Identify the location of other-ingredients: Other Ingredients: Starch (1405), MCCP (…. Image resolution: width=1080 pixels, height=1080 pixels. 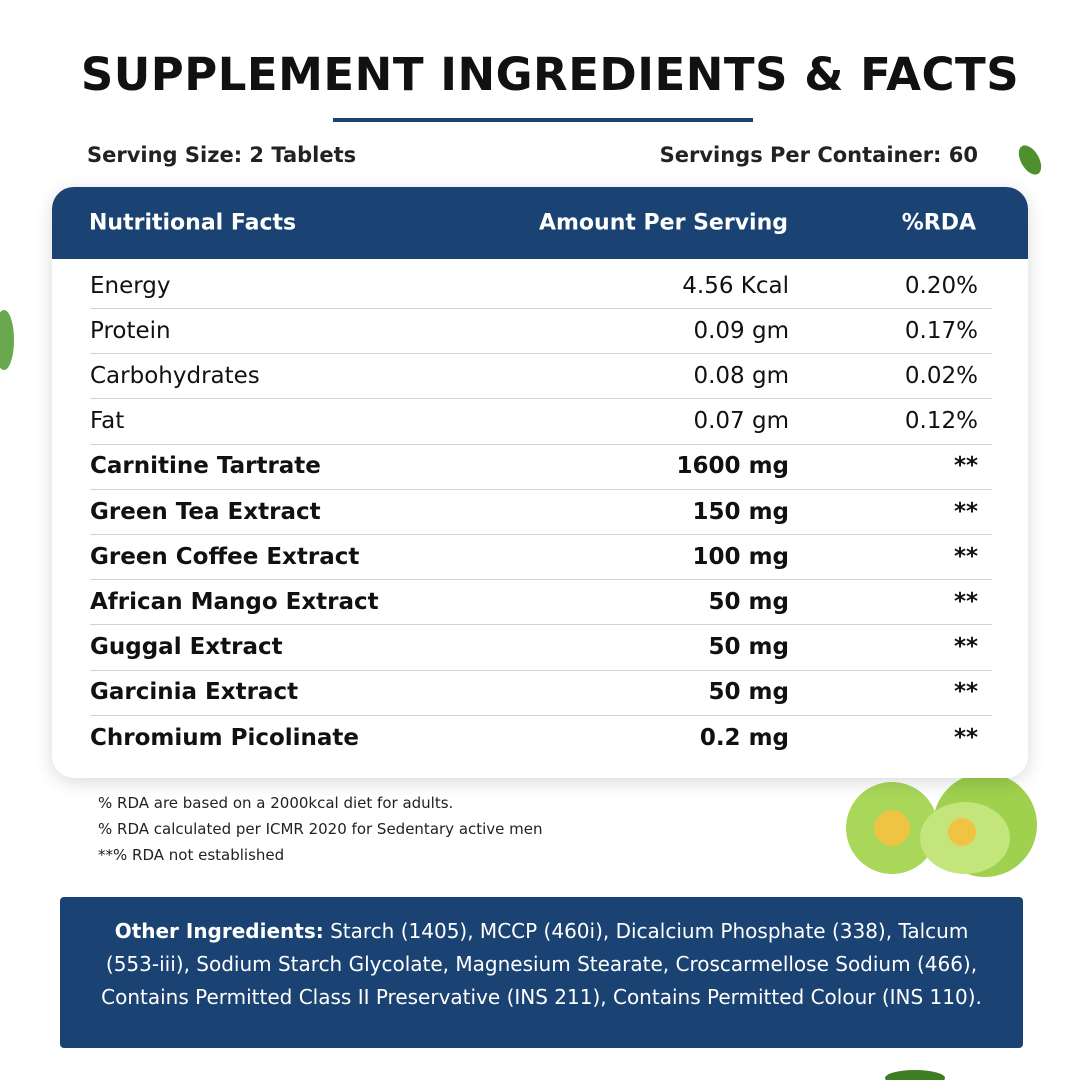
(541, 972).